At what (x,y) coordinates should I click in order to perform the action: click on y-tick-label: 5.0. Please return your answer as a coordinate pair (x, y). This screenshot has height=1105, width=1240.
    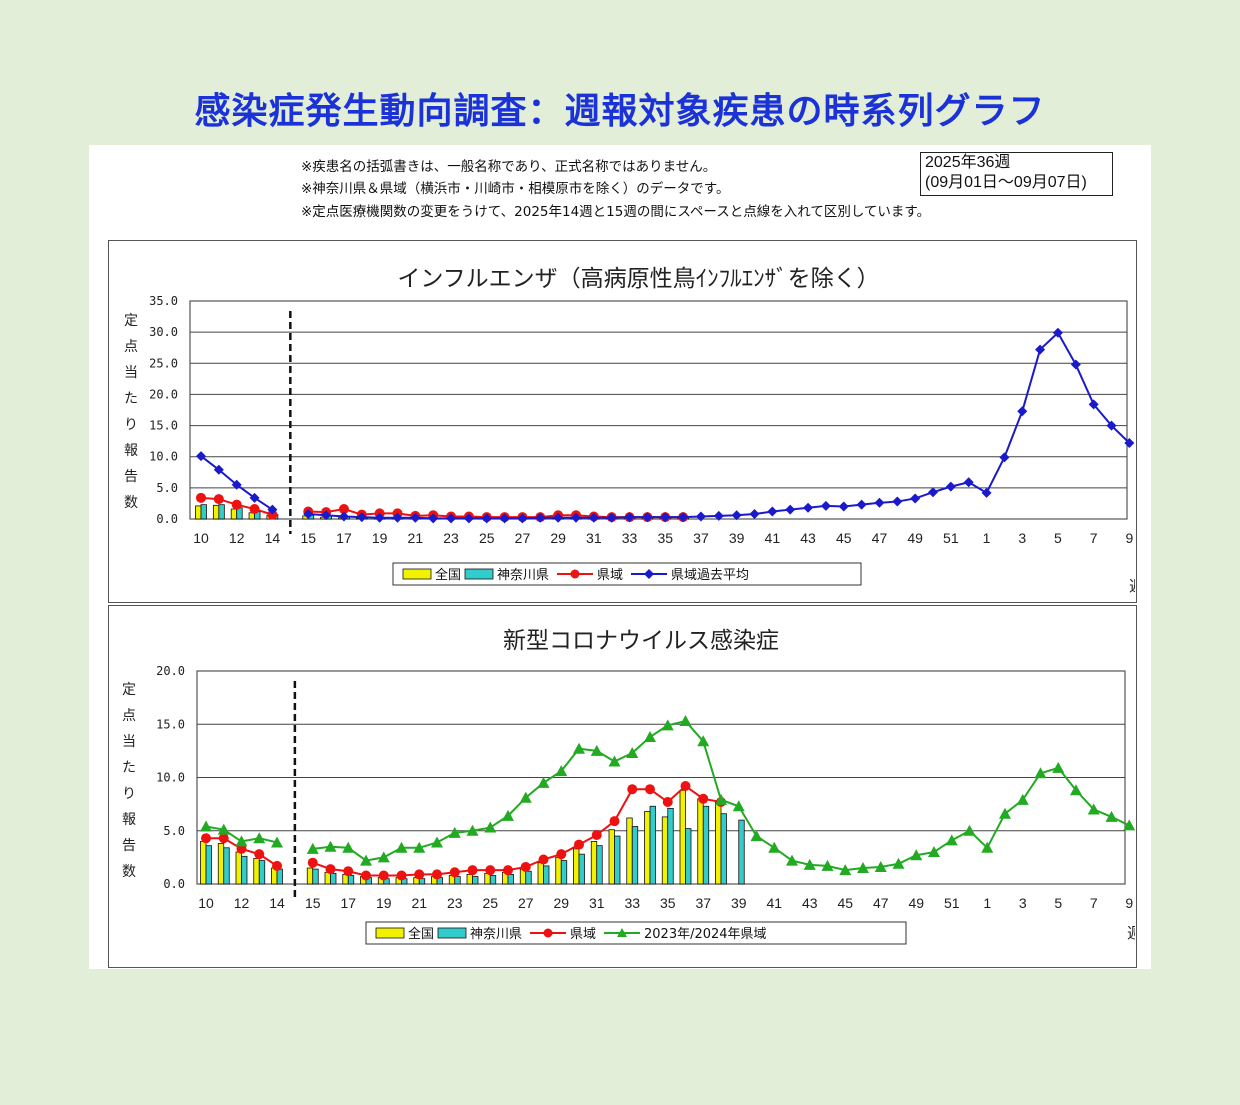
    Looking at the image, I should click on (167, 488).